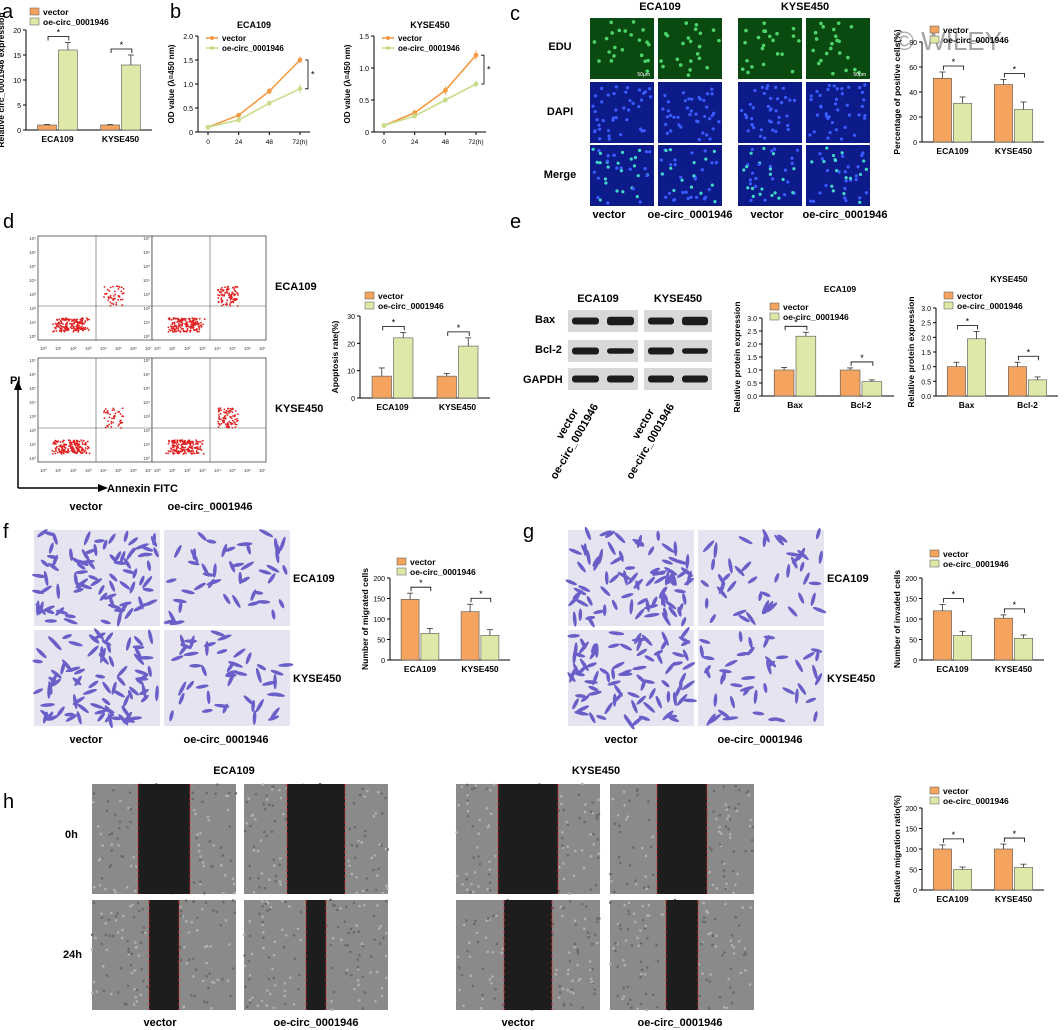 The width and height of the screenshot is (1064, 1030). Describe the element at coordinates (381, 387) in the screenshot. I see `bar-vector-eca109` at that location.